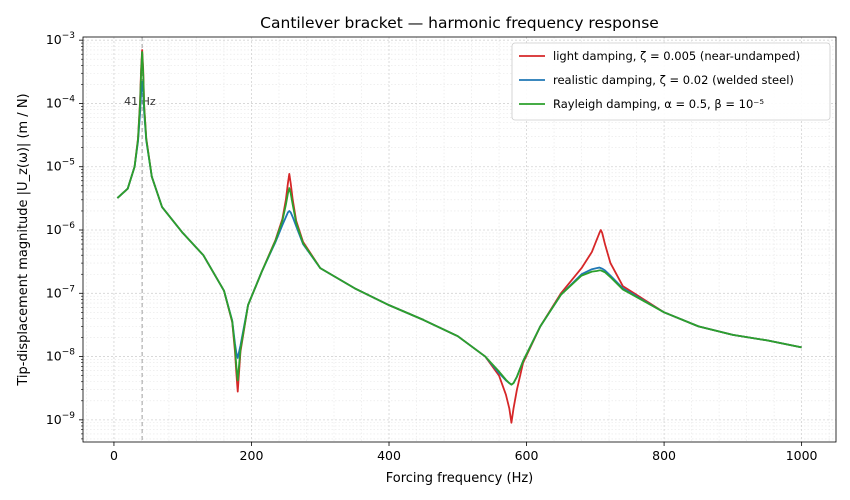  Describe the element at coordinates (252, 455) in the screenshot. I see `x-tick-label: 200` at that location.